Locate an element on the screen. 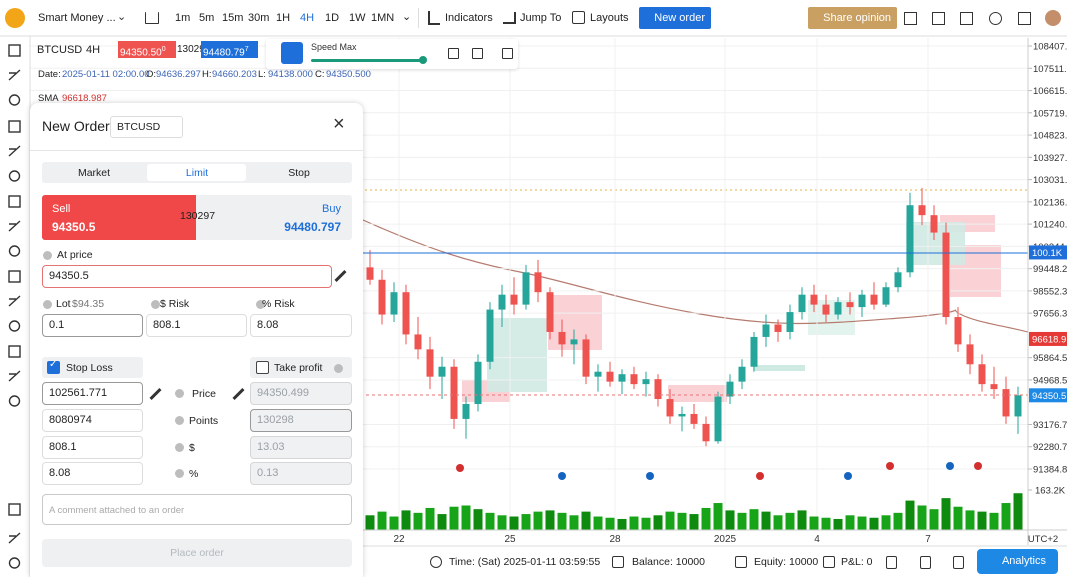  order-tab: Market is located at coordinates (94, 173).